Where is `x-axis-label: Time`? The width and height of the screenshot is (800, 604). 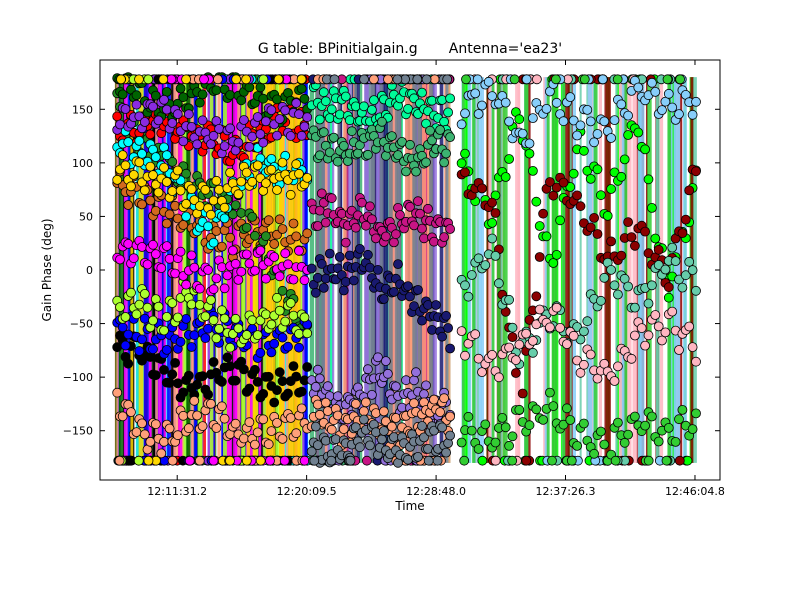
x-axis-label: Time is located at coordinates (409, 506).